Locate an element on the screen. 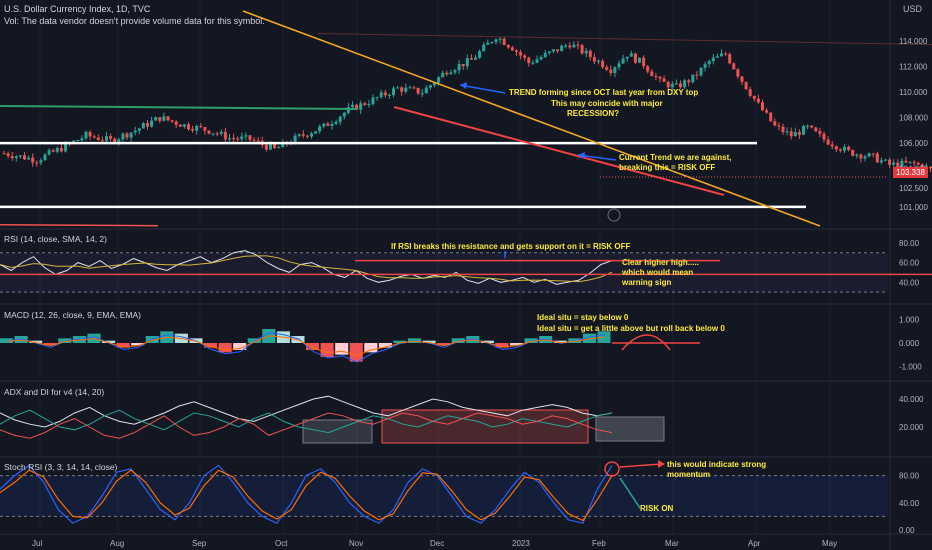 The width and height of the screenshot is (932, 550). macd-signal-line is located at coordinates (306, 345).